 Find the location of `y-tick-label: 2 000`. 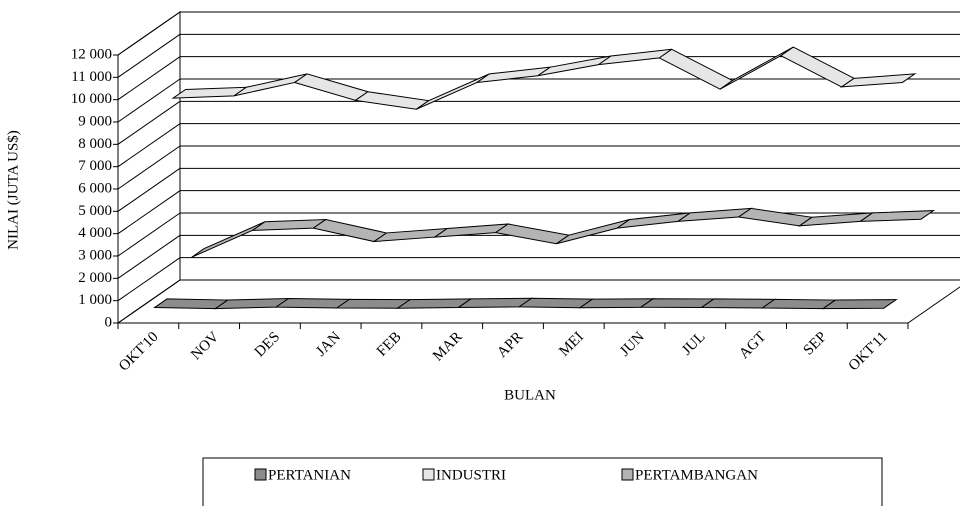

y-tick-label: 2 000 is located at coordinates (95, 278).